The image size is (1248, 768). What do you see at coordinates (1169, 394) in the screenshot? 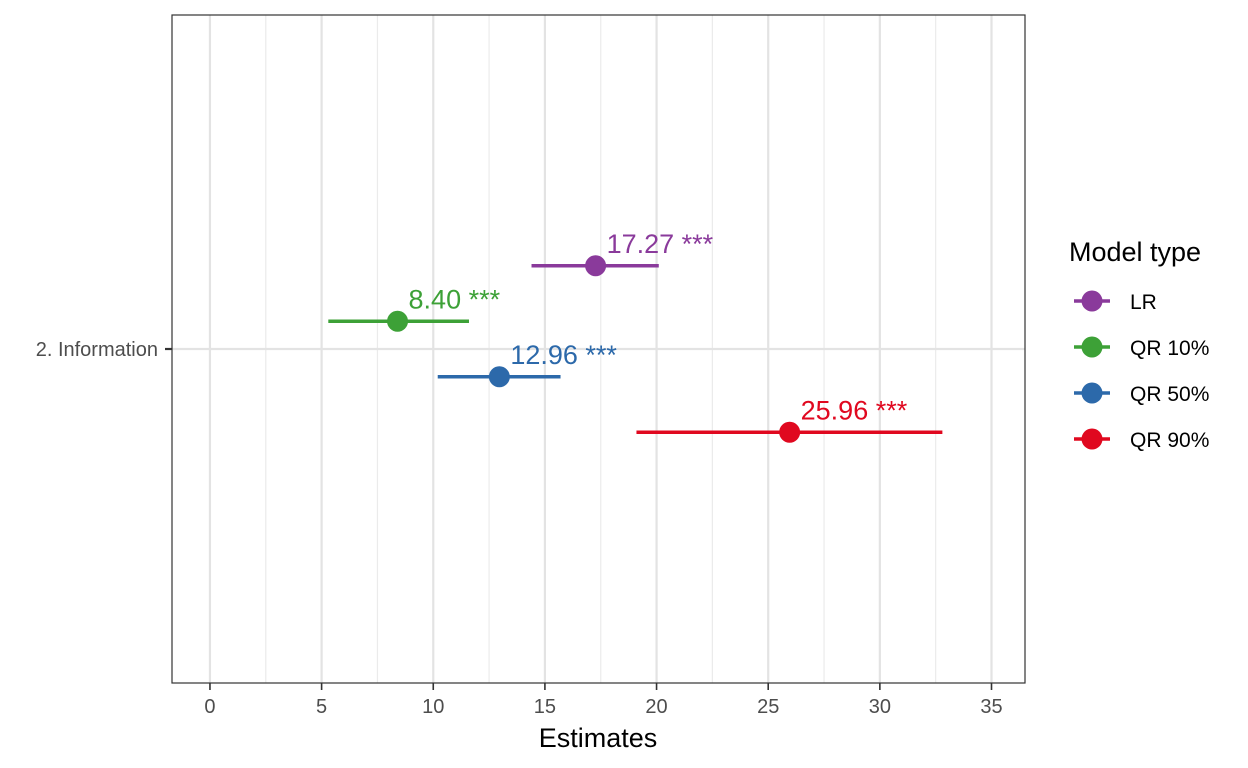
I see `legend-label: QR 50%` at bounding box center [1169, 394].